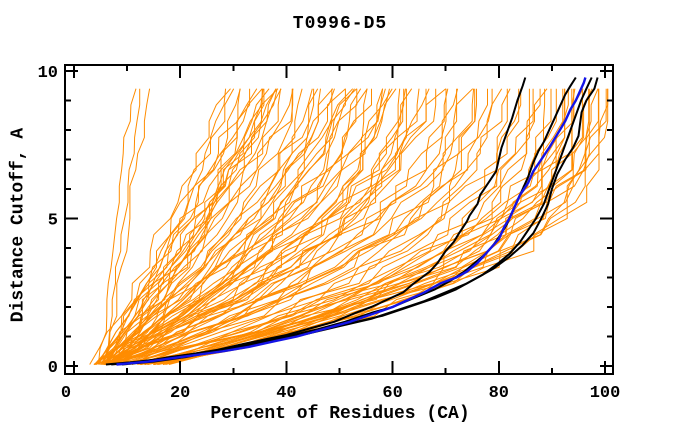 This screenshot has height=440, width=680. I want to click on plot-title: T0996-D5, so click(340, 24).